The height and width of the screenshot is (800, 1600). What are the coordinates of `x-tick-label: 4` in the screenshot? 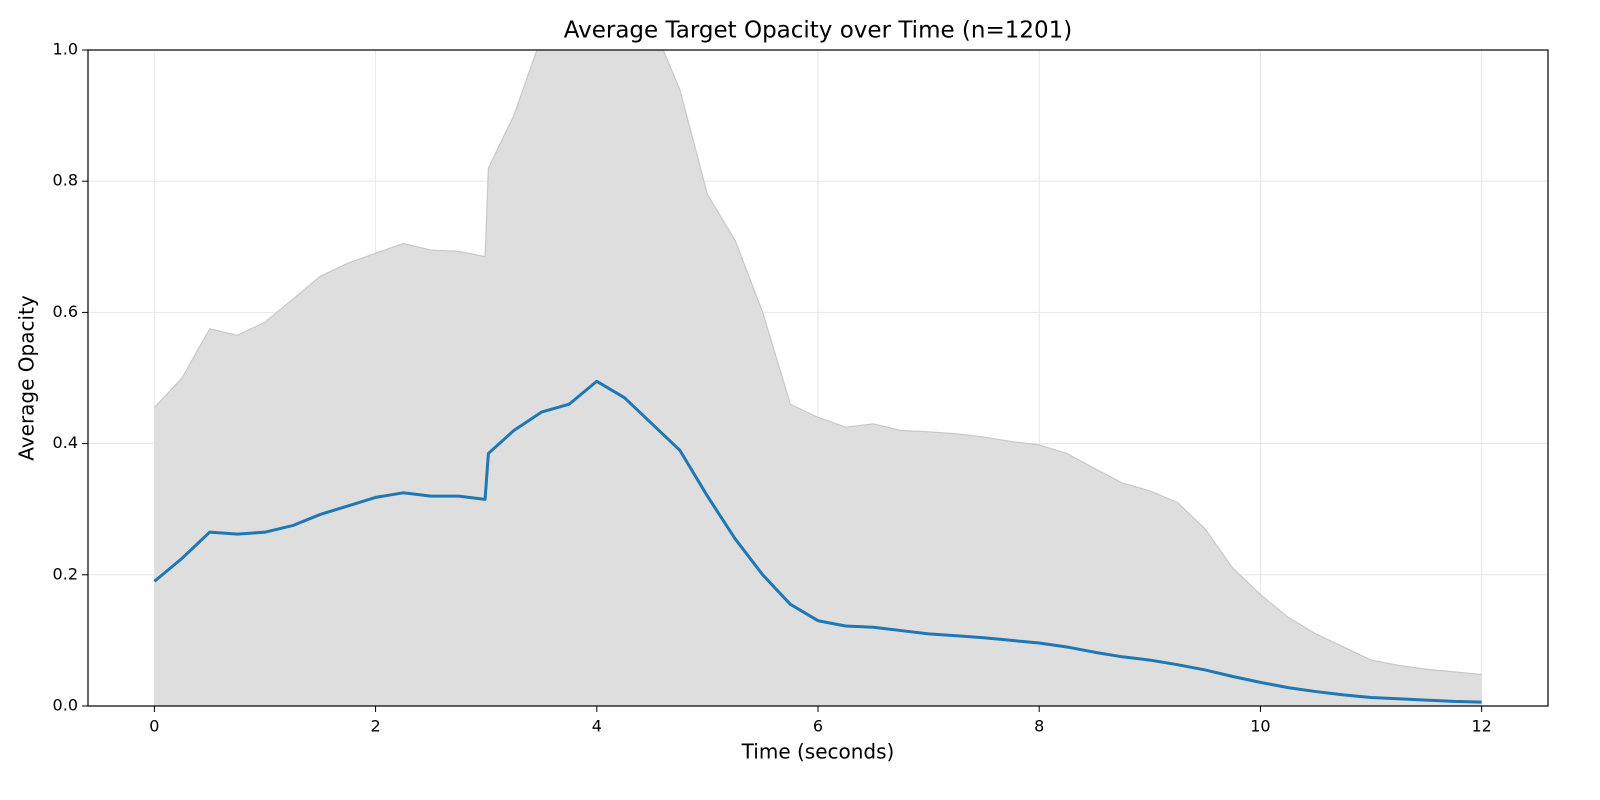 It's located at (597, 726).